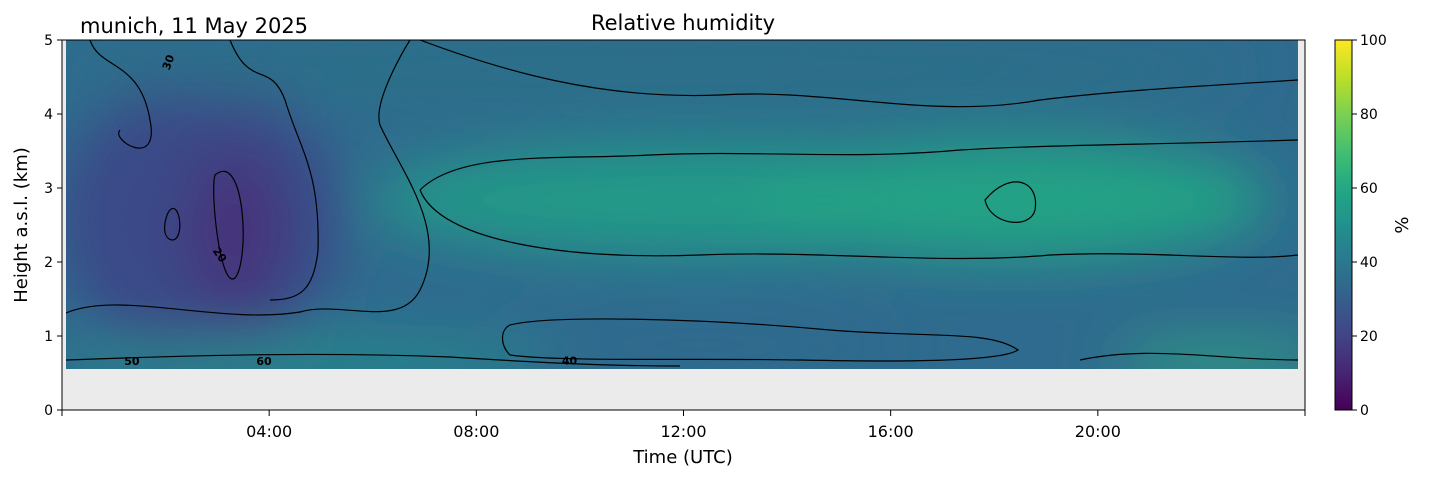 The height and width of the screenshot is (478, 1429). I want to click on x-tick-label: 16:00, so click(891, 431).